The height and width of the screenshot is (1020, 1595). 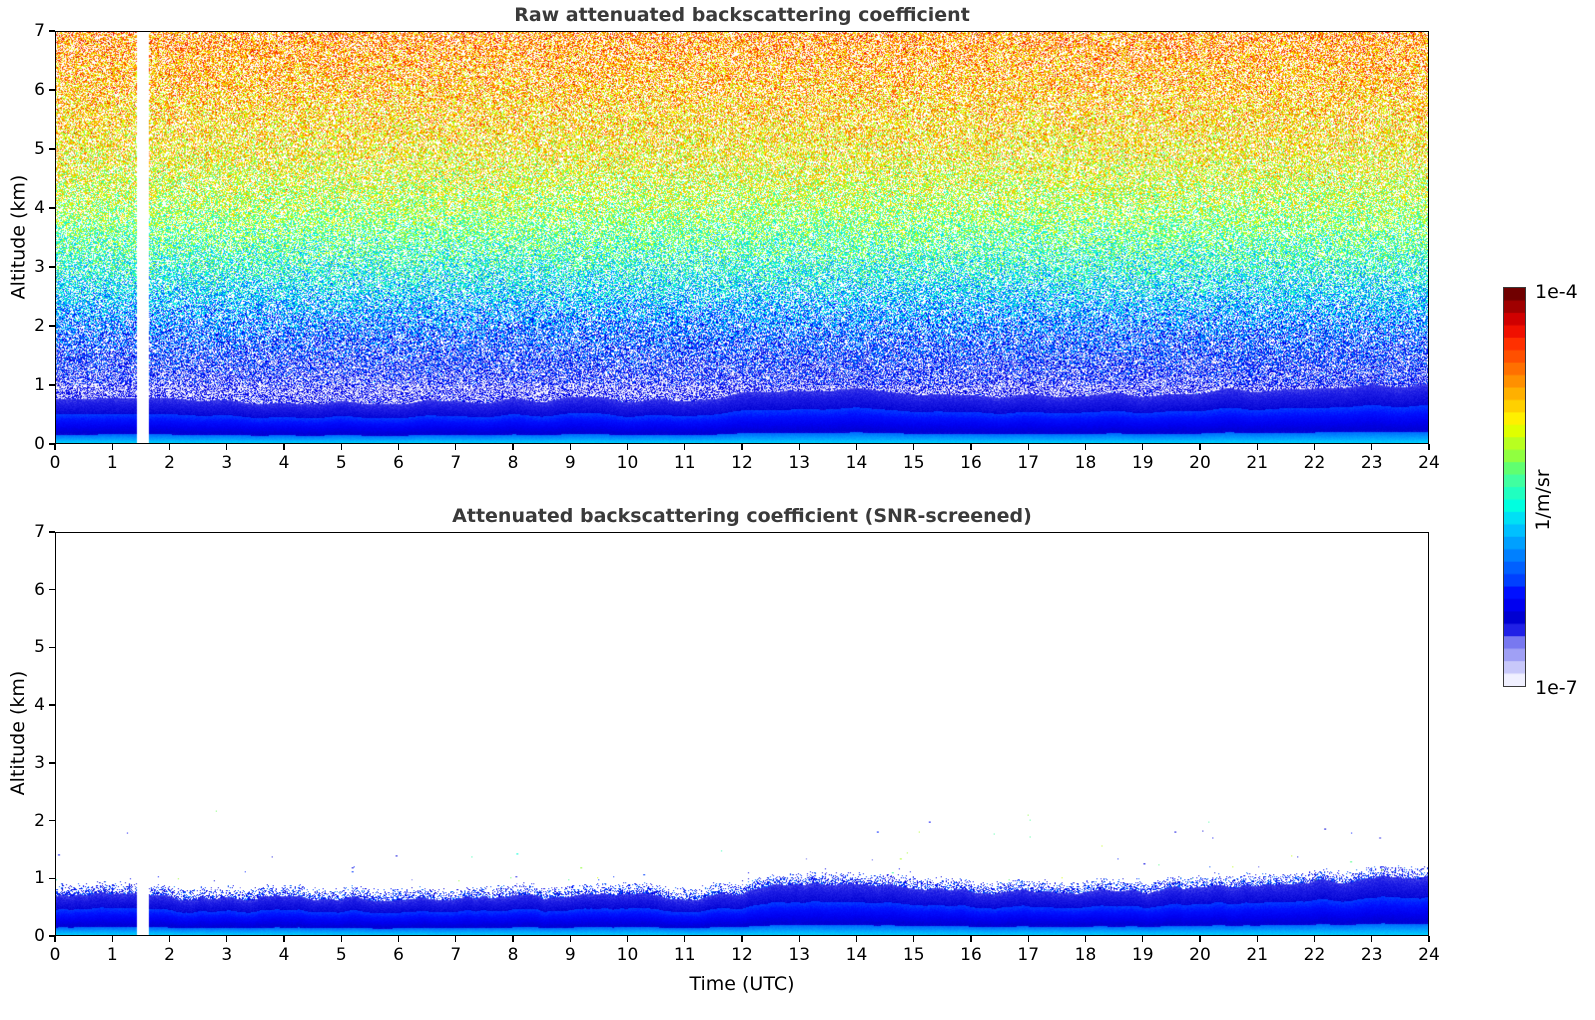 I want to click on x-tick-label: 18, so click(x=1085, y=955).